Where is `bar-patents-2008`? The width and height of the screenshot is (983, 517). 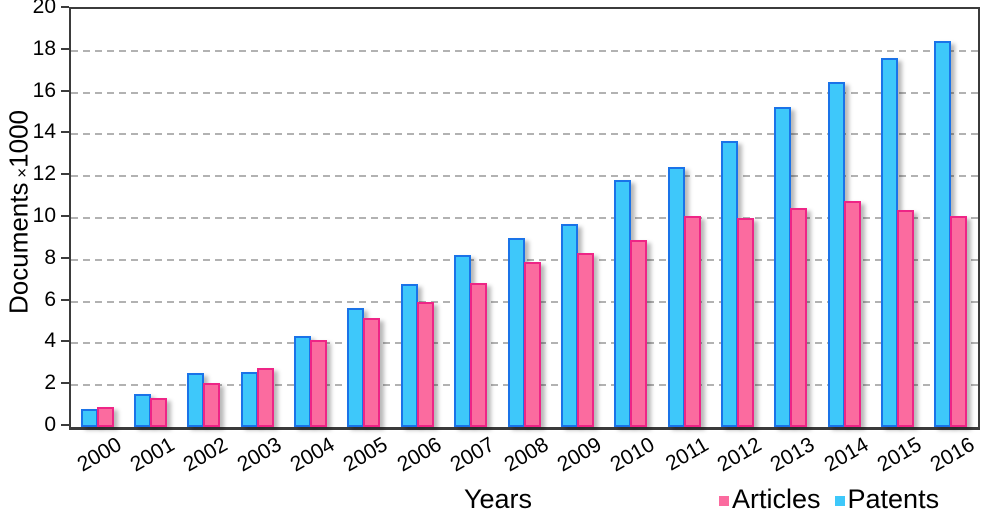 bar-patents-2008 is located at coordinates (516, 332).